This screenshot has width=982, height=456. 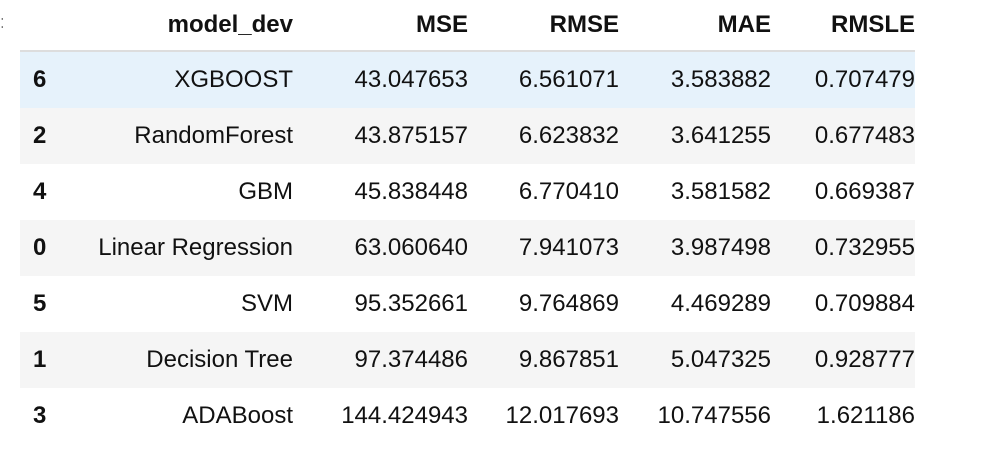 I want to click on rmse-cell: 6.770410, so click(x=568, y=191).